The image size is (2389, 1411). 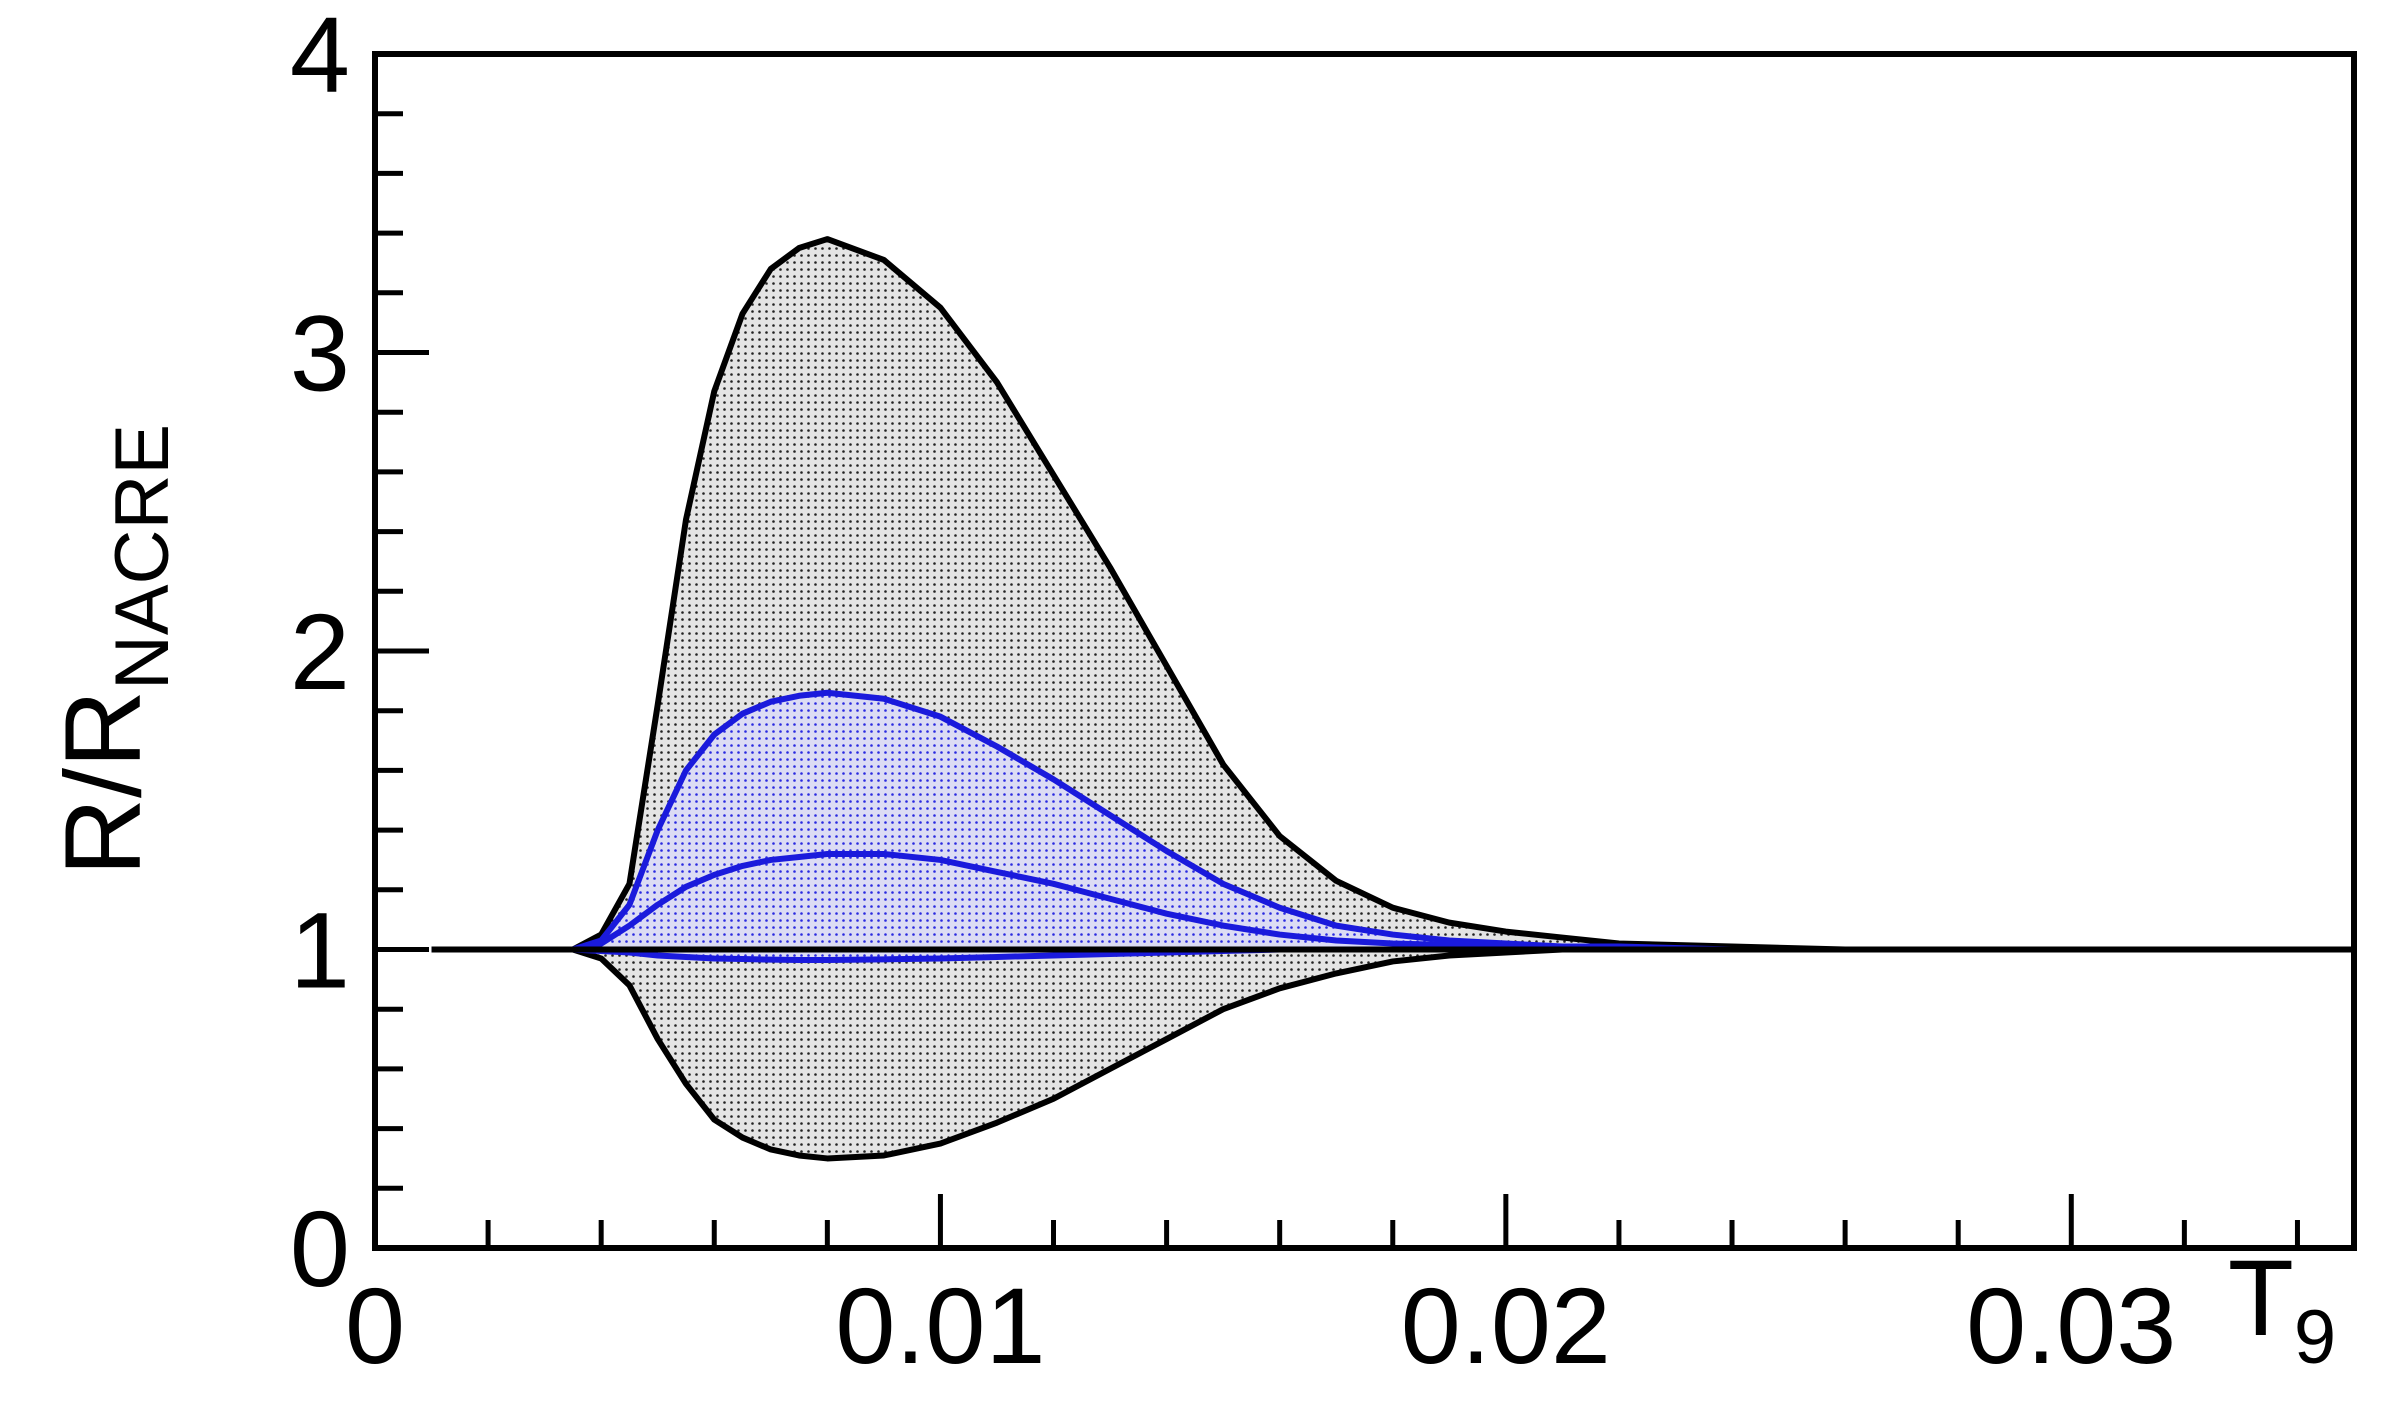 I want to click on x-tick-label: 0.03, so click(x=2071, y=1325).